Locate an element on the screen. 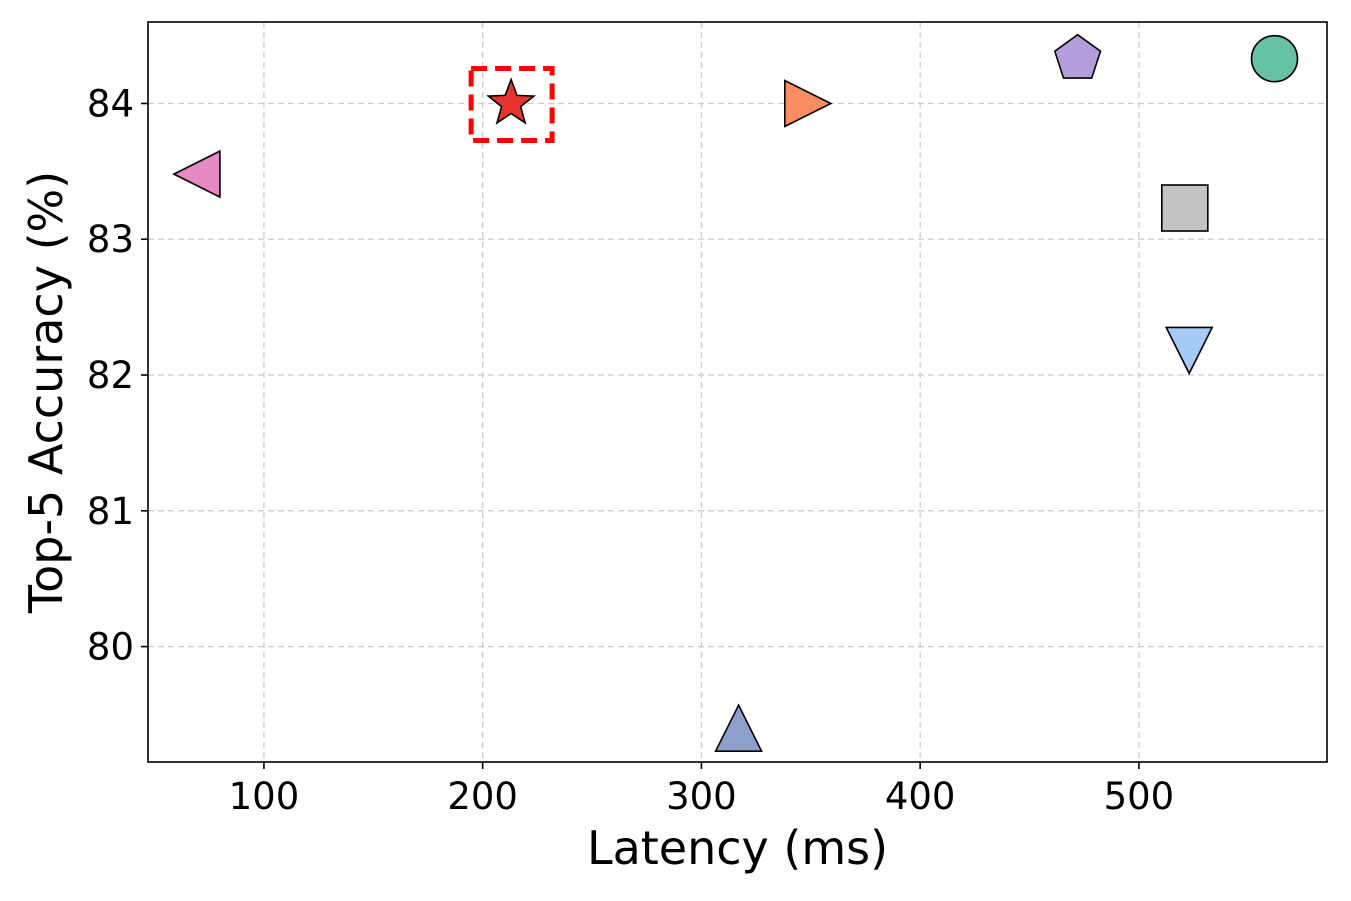 The height and width of the screenshot is (901, 1351). x-tick-label: 500 is located at coordinates (1139, 796).